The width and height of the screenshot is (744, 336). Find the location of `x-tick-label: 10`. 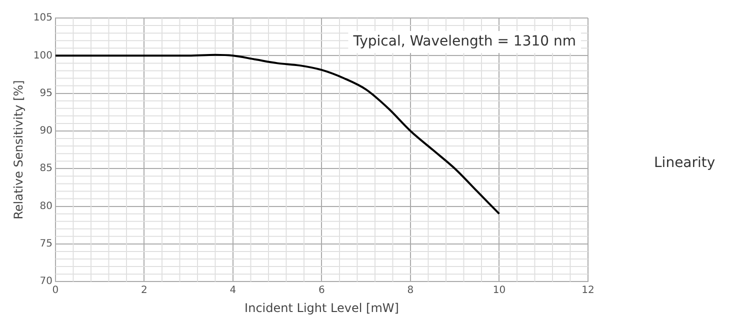

x-tick-label: 10 is located at coordinates (499, 290).